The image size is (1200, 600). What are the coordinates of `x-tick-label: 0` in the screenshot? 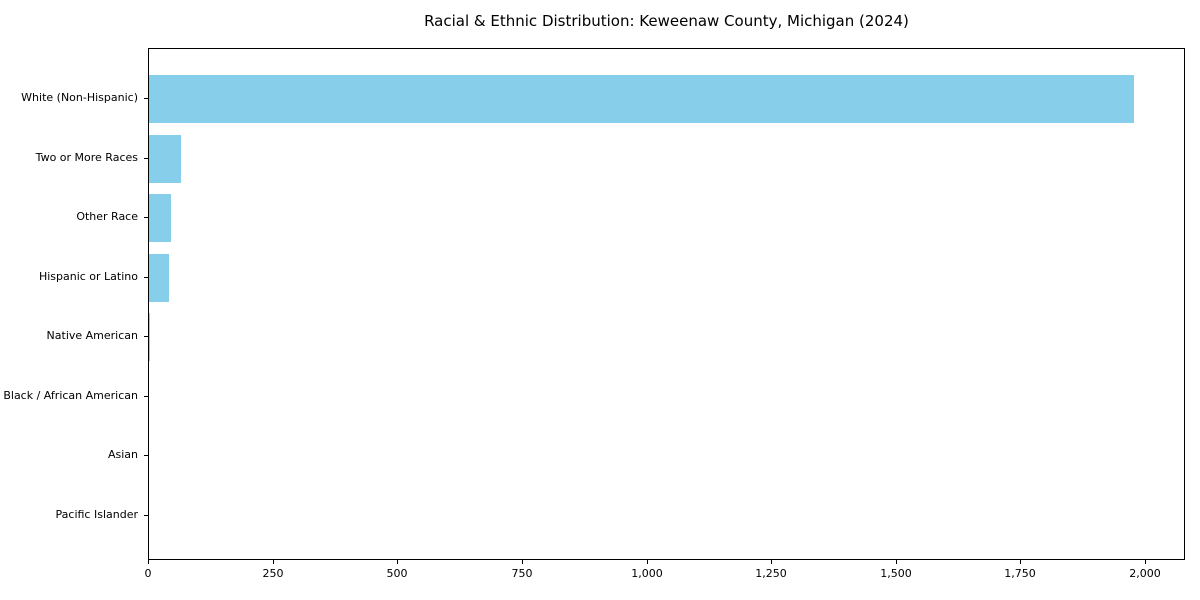 It's located at (148, 573).